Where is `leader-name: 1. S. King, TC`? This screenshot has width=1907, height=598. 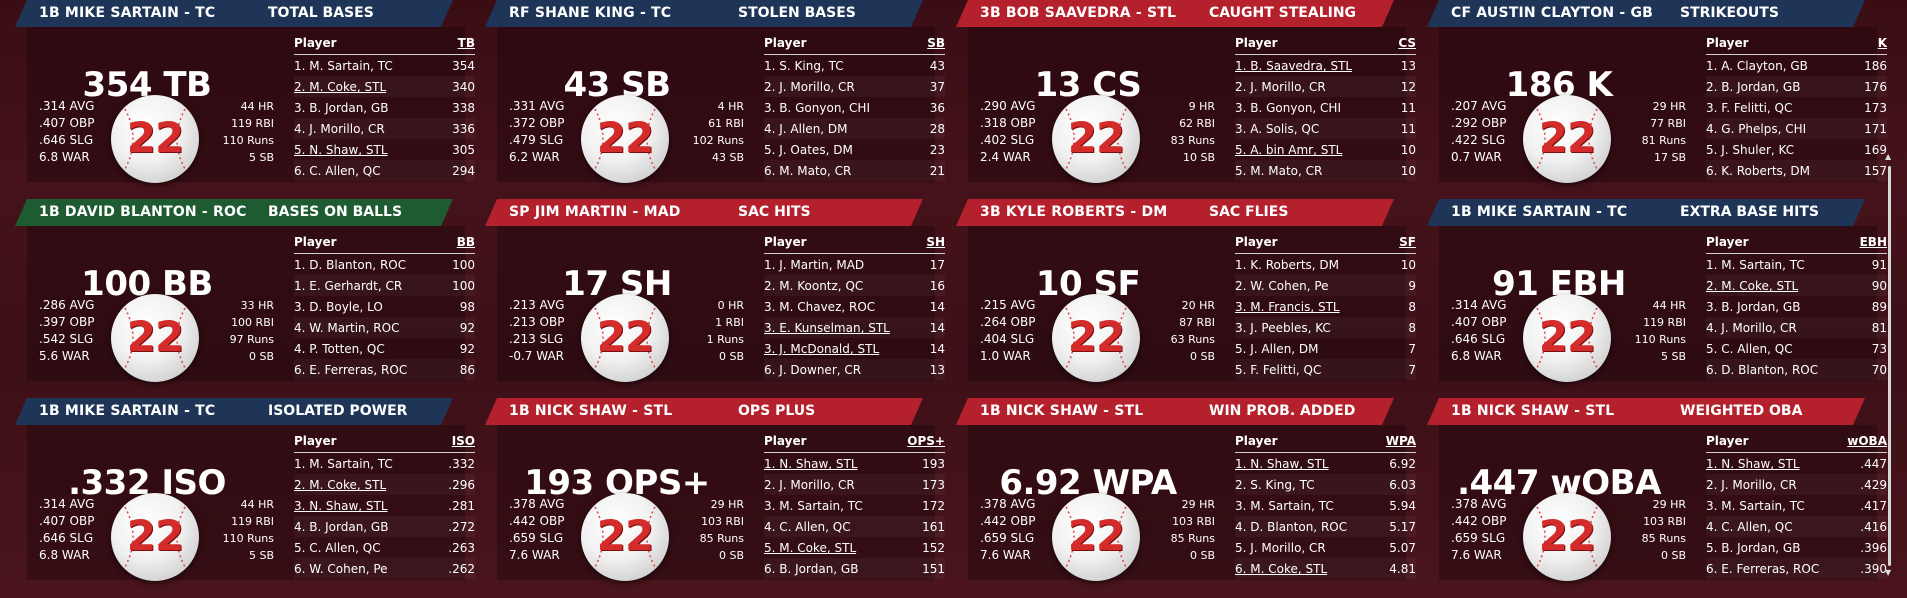 leader-name: 1. S. King, TC is located at coordinates (804, 66).